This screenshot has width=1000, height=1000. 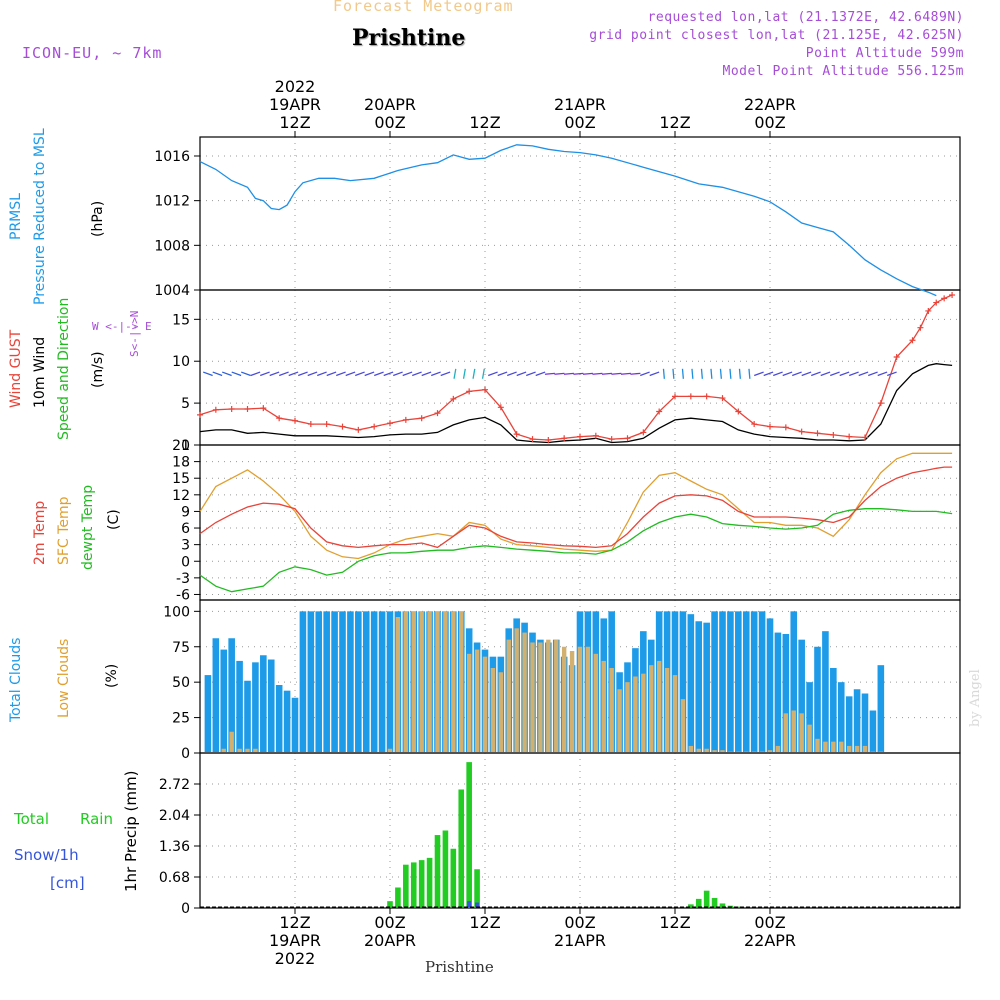 I want to click on footer-location: Prishtine, so click(x=459, y=967).